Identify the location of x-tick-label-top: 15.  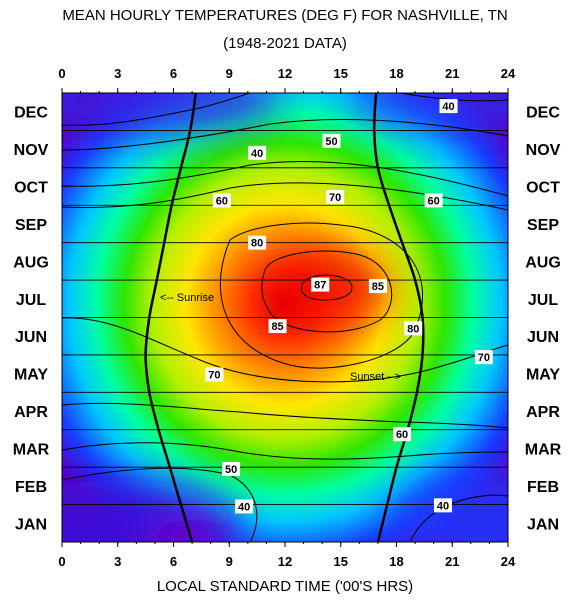
(341, 73).